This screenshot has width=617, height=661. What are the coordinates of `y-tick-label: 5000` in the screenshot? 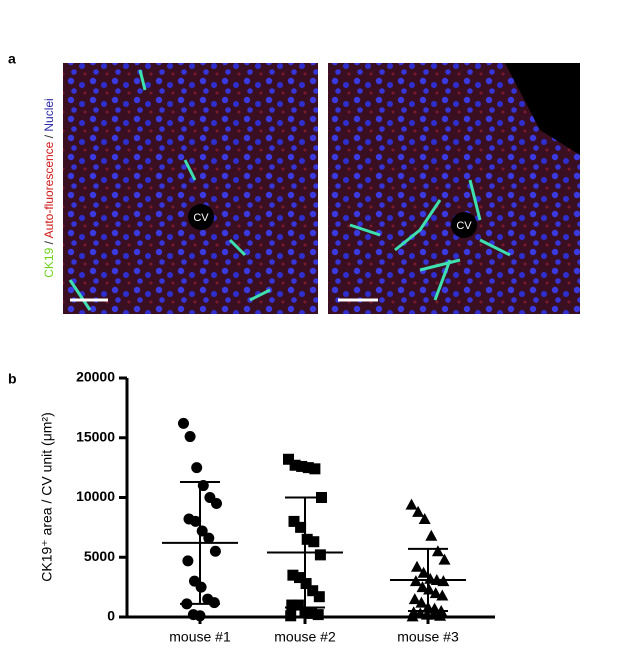 It's located at (99, 556).